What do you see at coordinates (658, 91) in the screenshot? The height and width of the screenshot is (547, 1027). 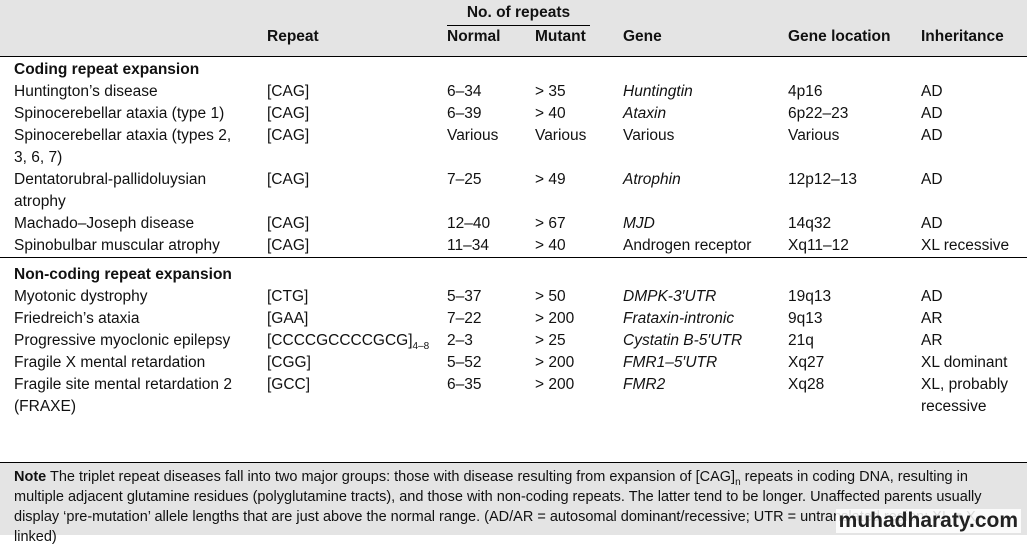 I see `gene: Huntingtin` at bounding box center [658, 91].